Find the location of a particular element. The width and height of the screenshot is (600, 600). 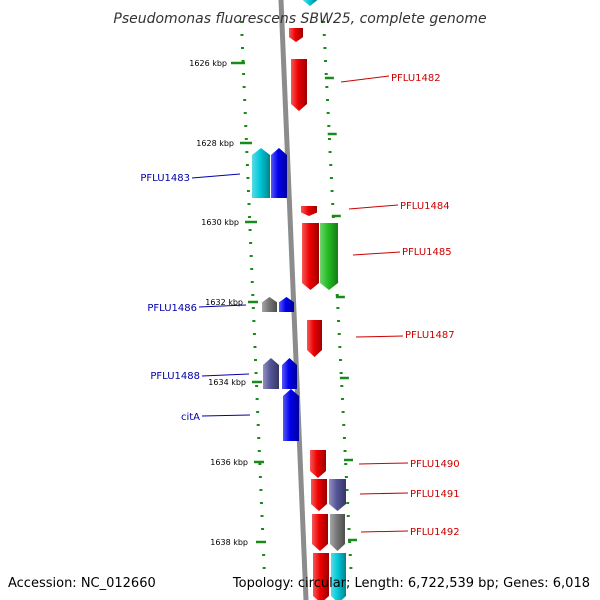

gene-label: PFLU1490 is located at coordinates (435, 464).